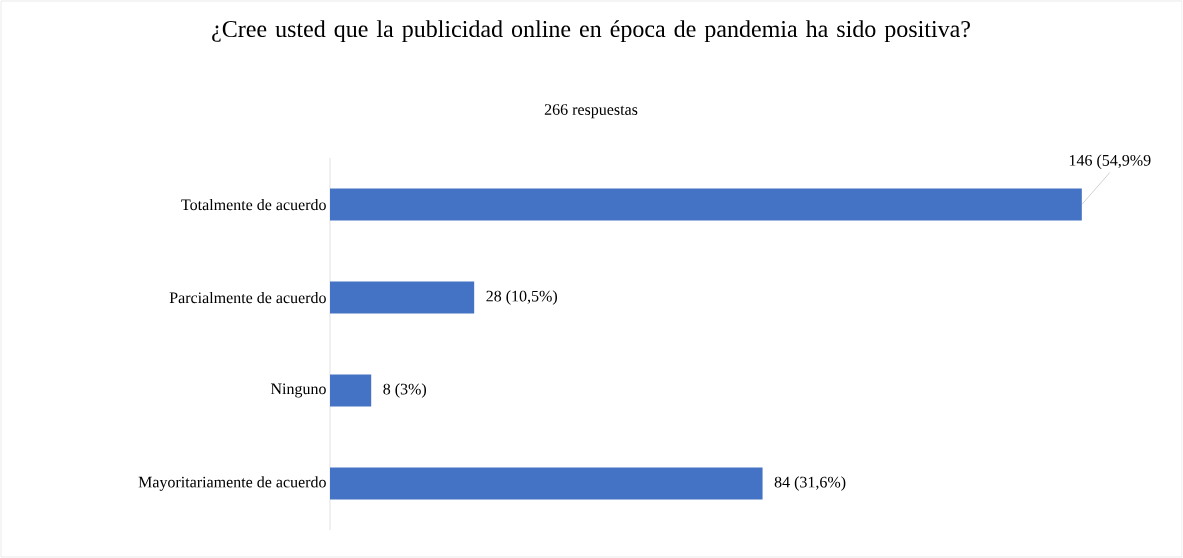  I want to click on y-tick-label: Ninguno, so click(298, 390).